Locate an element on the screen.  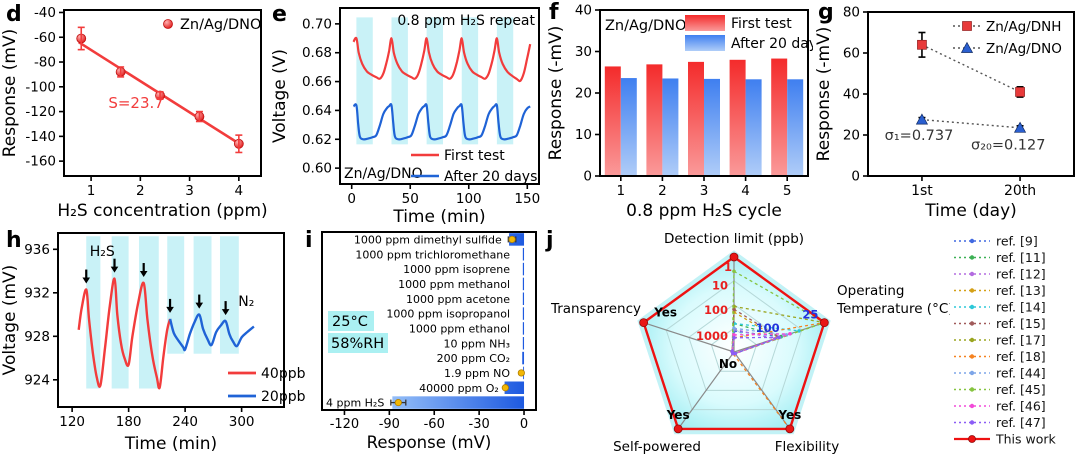
svg-text: 240 is located at coordinates (185, 422).